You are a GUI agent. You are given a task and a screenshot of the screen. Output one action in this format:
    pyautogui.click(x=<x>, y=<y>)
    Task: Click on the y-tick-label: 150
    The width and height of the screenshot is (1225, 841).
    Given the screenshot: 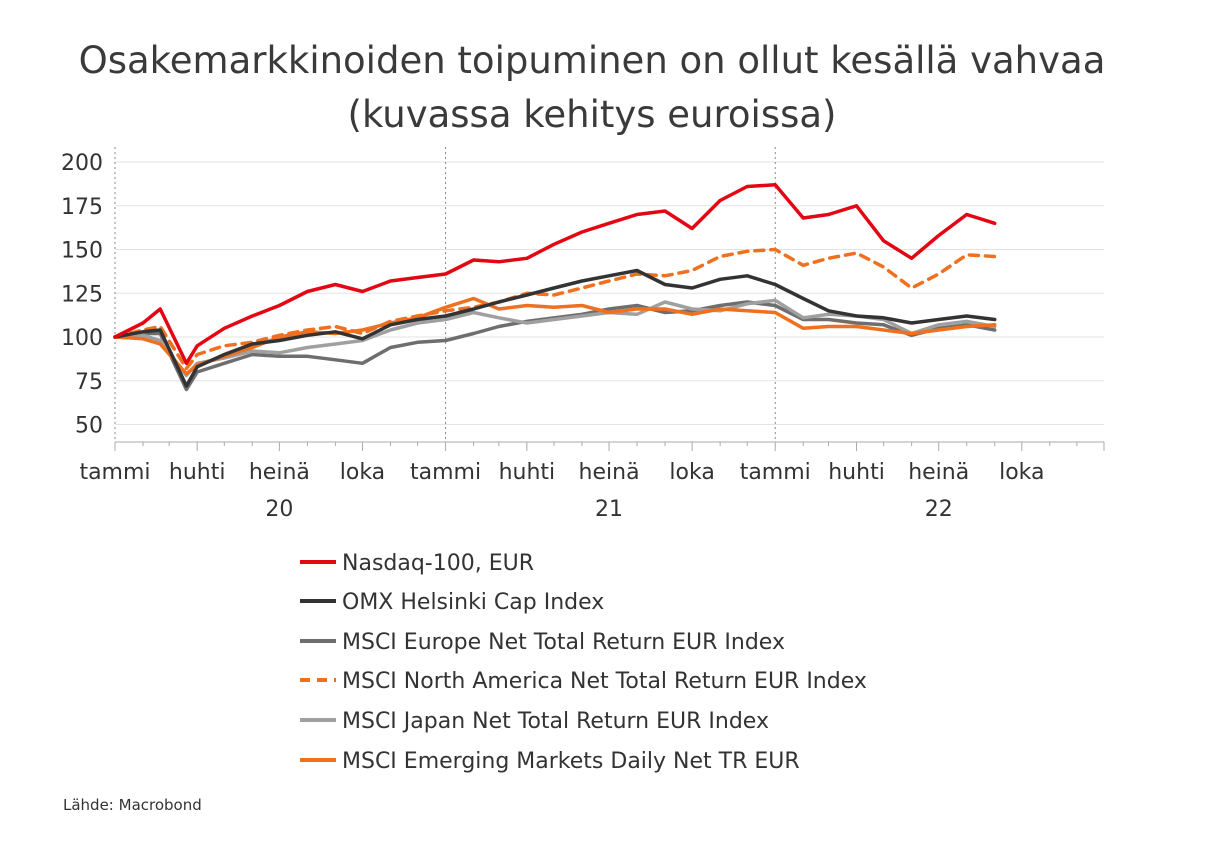 What is the action you would take?
    pyautogui.click(x=82, y=251)
    